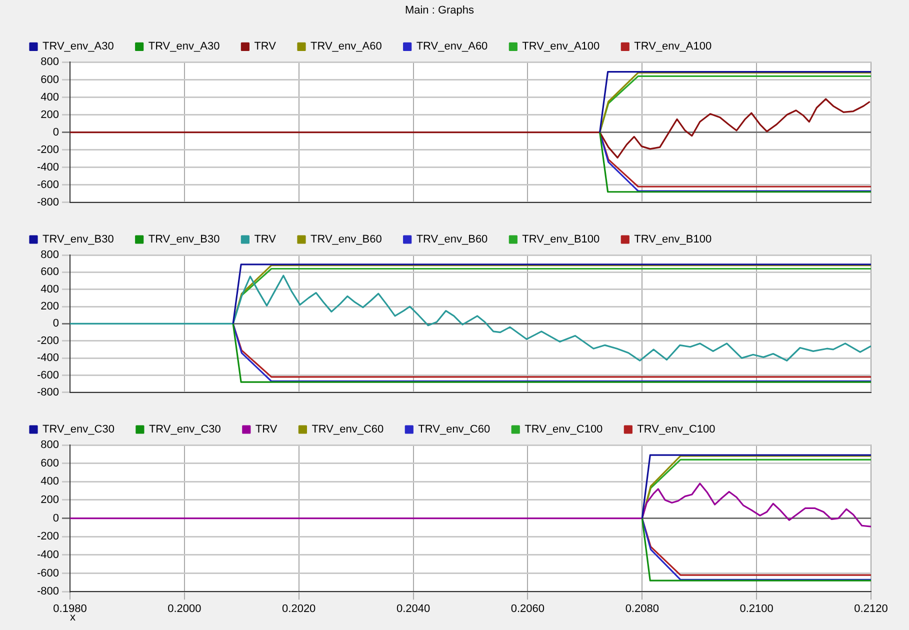 The image size is (909, 630). What do you see at coordinates (413, 609) in the screenshot?
I see `x-tick-label: 0.2040` at bounding box center [413, 609].